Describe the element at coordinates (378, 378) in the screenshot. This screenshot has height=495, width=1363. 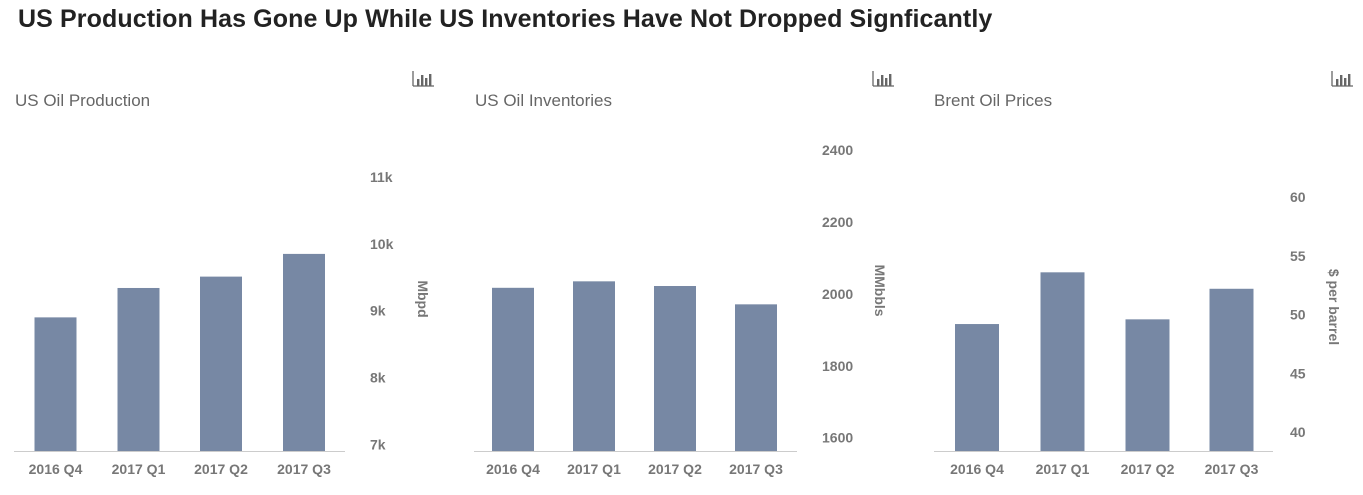
I see `y-tick-label: 8k` at that location.